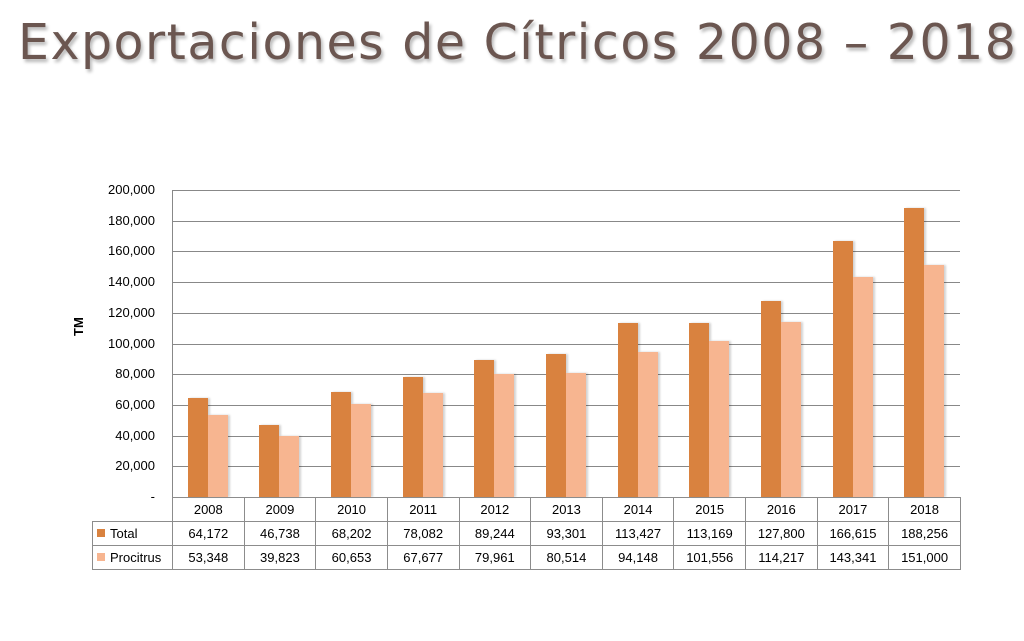  Describe the element at coordinates (131, 312) in the screenshot. I see `y-tick-label: 120,000` at that location.